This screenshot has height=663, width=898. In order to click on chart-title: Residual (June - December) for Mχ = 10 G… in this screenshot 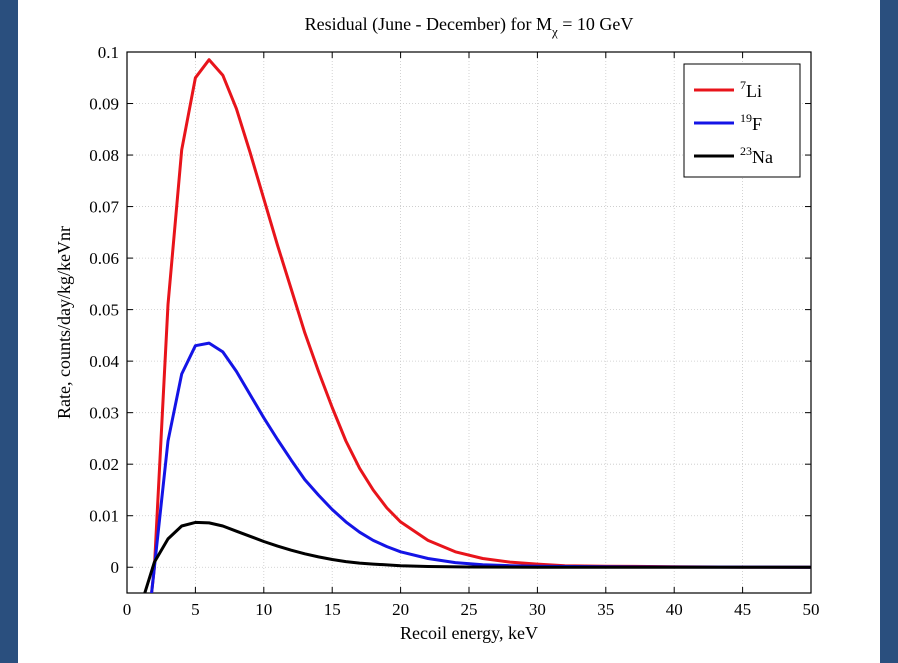, I will do `click(469, 26)`.